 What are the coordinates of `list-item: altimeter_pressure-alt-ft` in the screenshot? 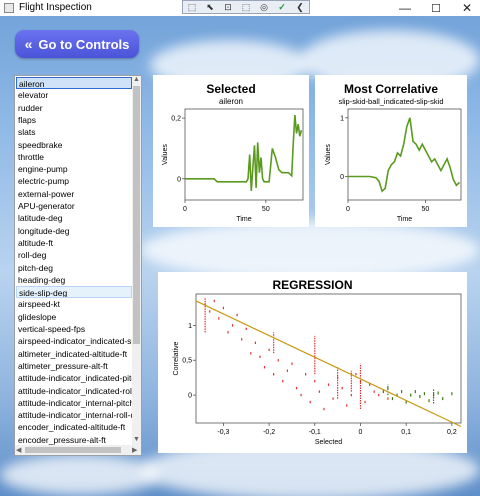 It's located at (63, 365).